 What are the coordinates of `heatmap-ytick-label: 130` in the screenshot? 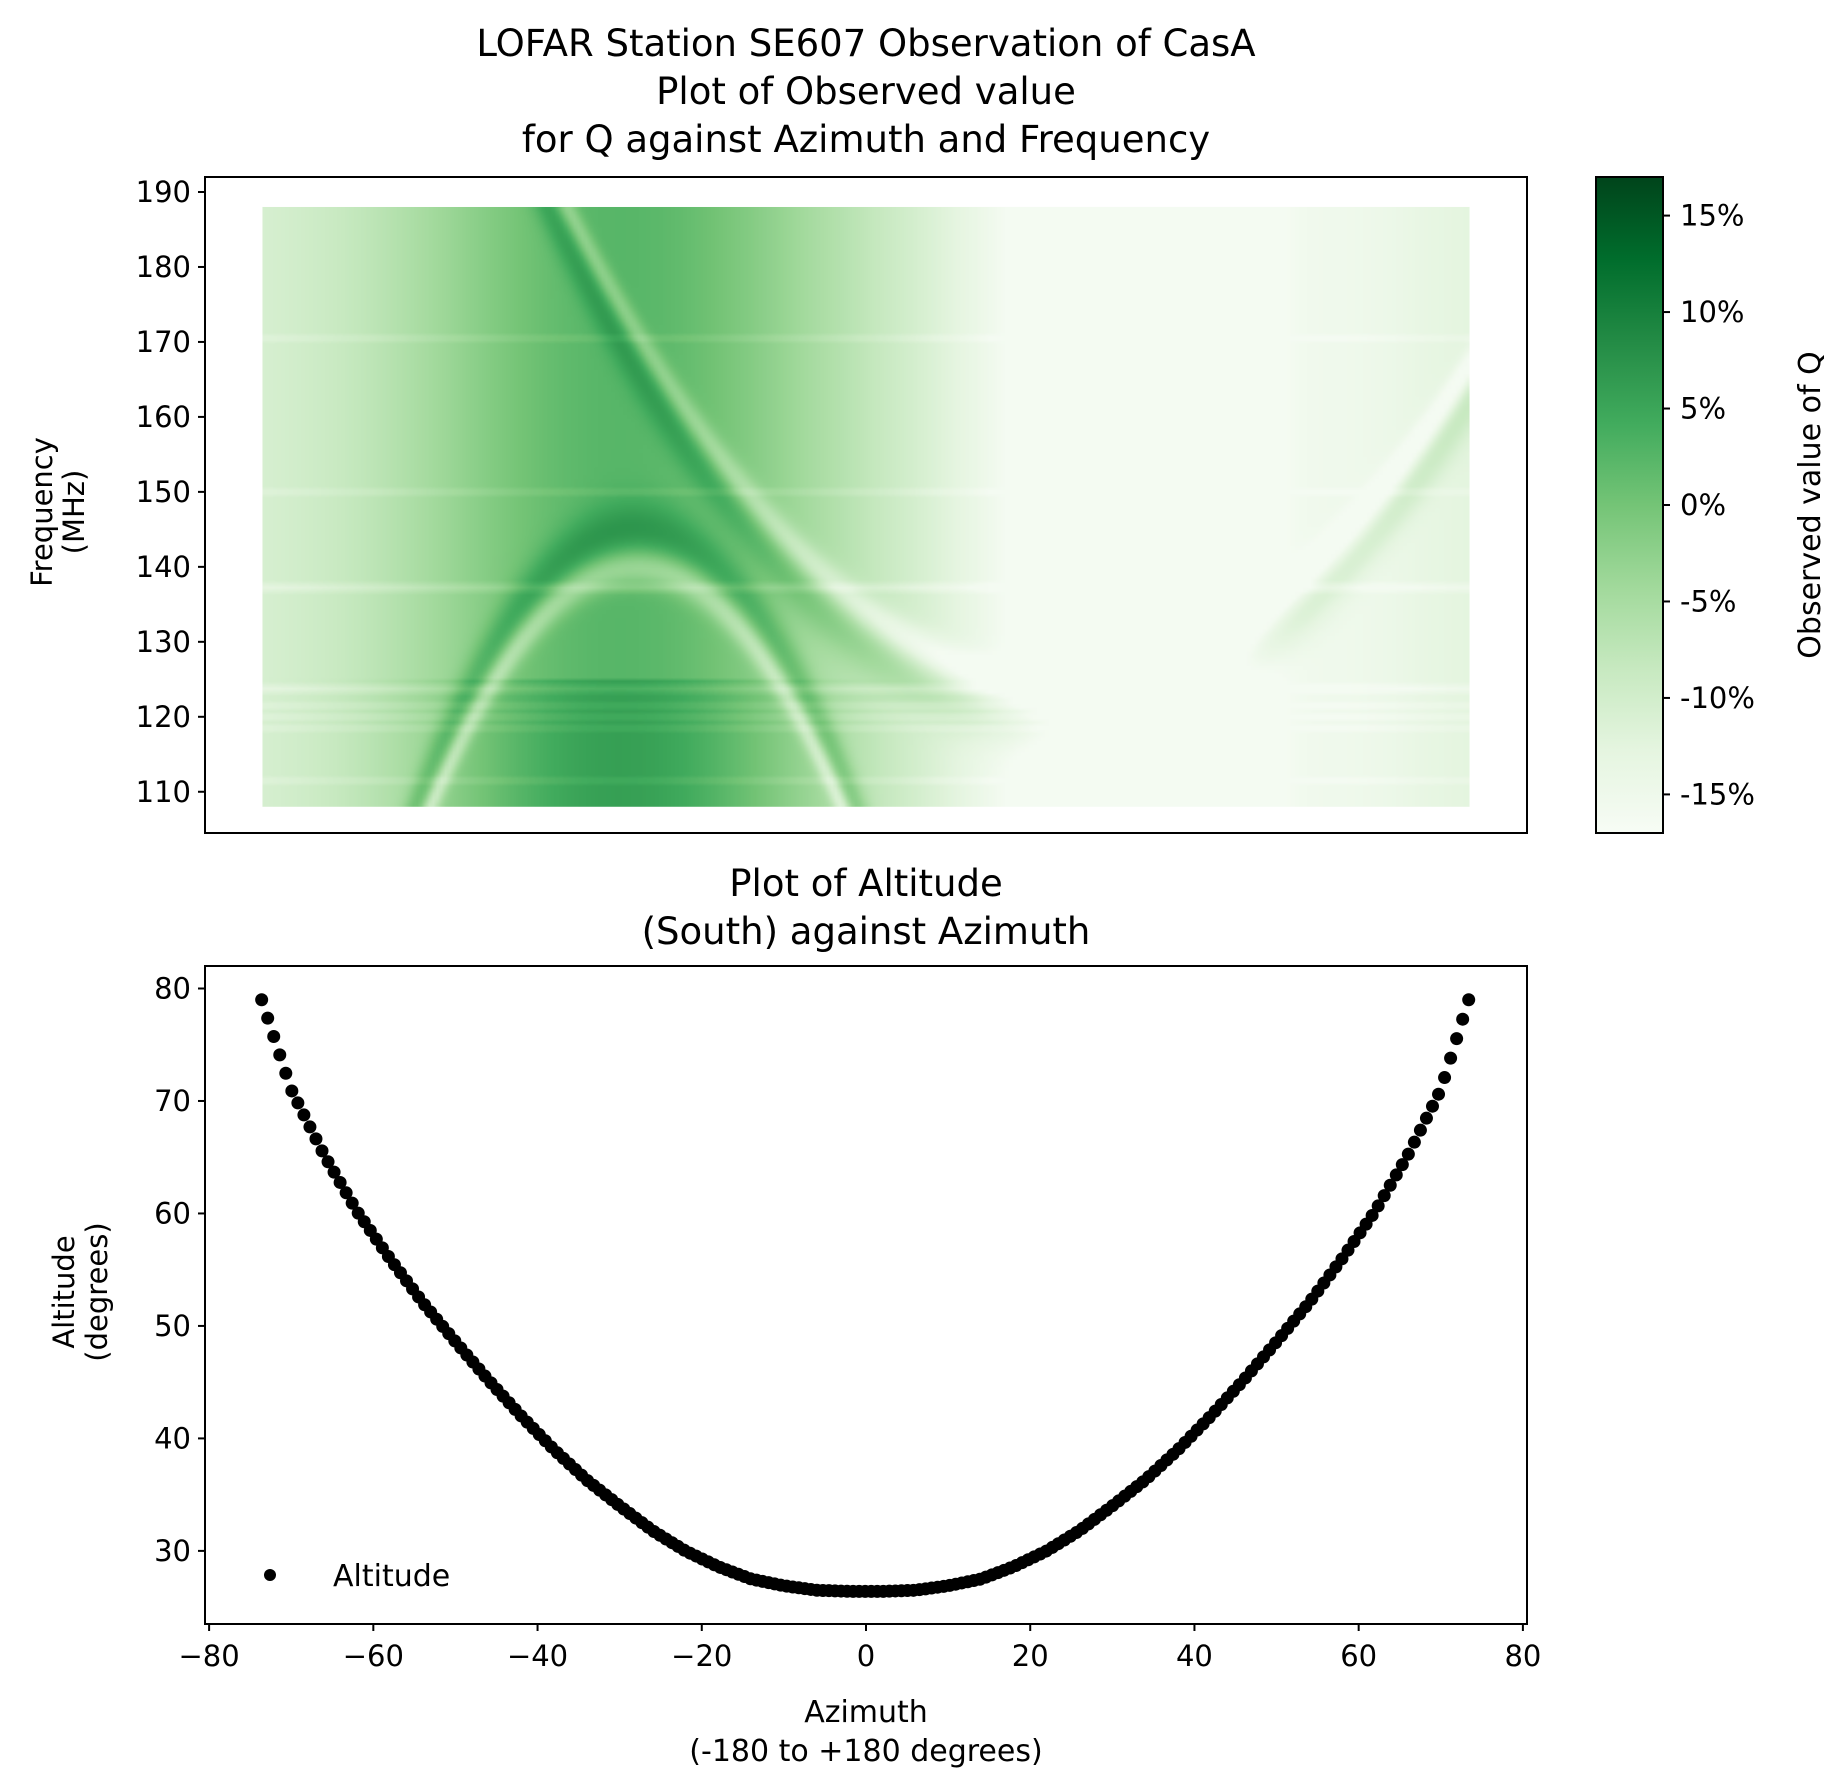 It's located at (163, 642).